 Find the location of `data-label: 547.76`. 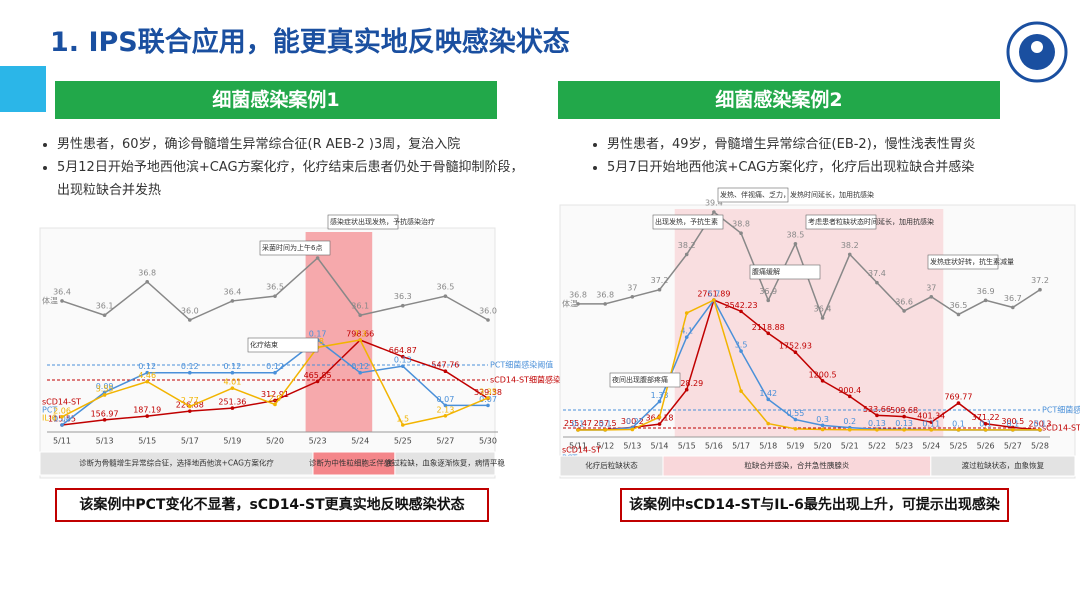

data-label: 547.76 is located at coordinates (445, 365).